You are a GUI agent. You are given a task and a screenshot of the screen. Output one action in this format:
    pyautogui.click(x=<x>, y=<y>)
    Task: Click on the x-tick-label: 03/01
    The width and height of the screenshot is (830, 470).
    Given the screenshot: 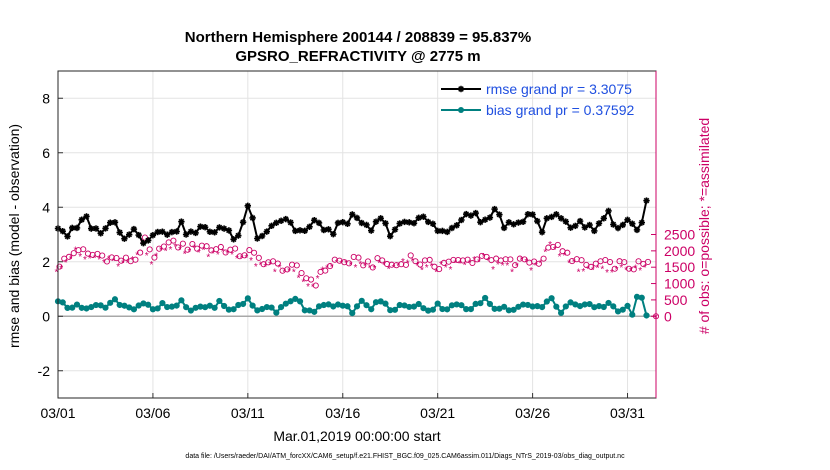 What is the action you would take?
    pyautogui.click(x=57, y=413)
    